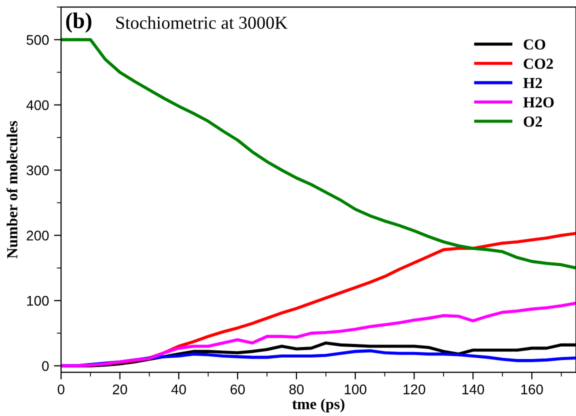 The width and height of the screenshot is (576, 416). Describe the element at coordinates (533, 121) in the screenshot. I see `legend-label: O2` at that location.